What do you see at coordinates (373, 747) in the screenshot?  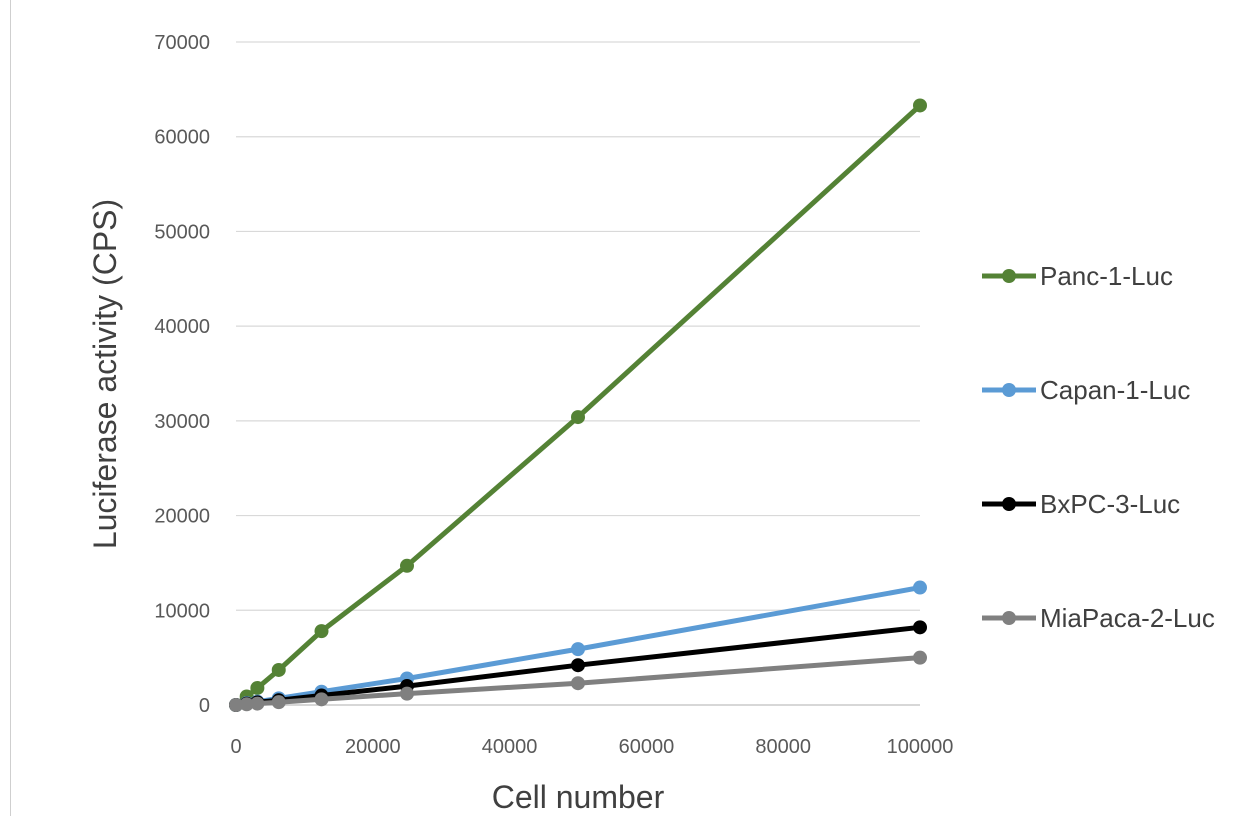 I see `x-tick-label: 20000` at bounding box center [373, 747].